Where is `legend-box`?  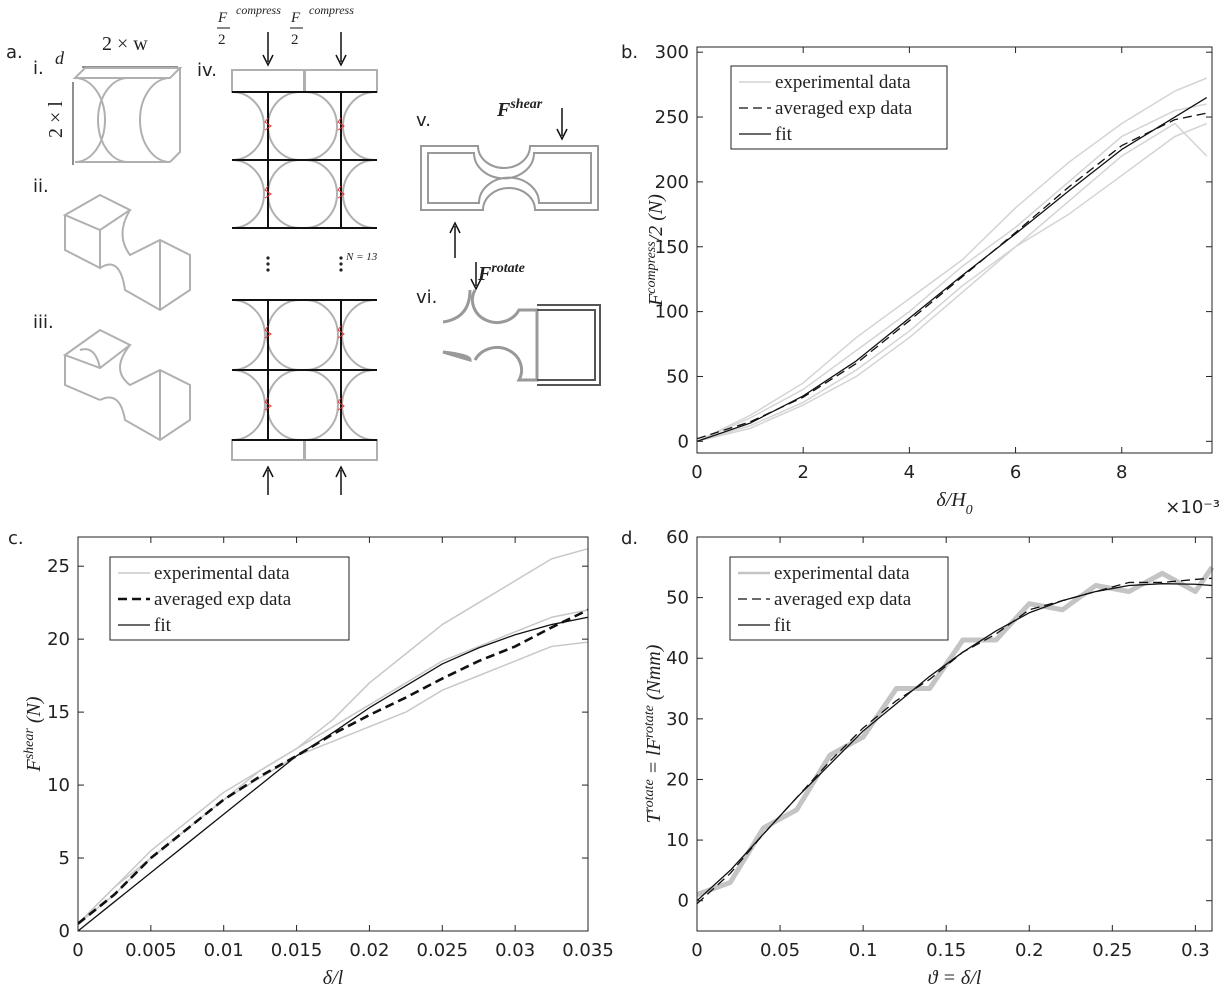
legend-box is located at coordinates (229, 598).